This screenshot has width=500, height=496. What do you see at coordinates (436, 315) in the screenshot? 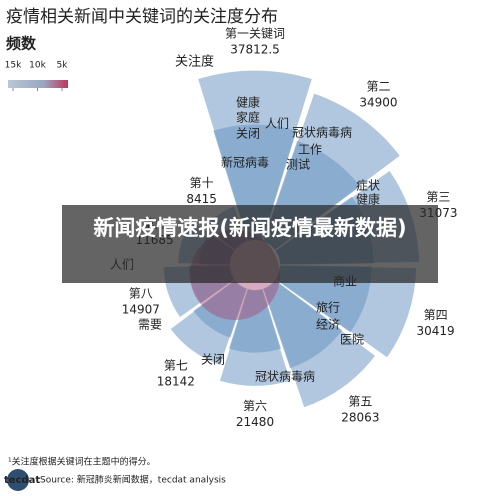
I see `category-label: 第四` at bounding box center [436, 315].